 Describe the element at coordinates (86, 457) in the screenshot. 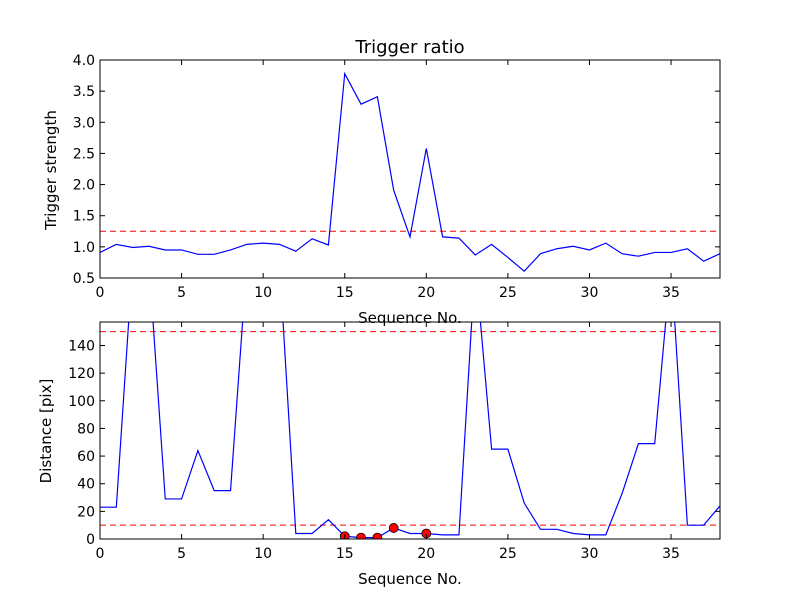

I see `y-tick-label: 60` at that location.